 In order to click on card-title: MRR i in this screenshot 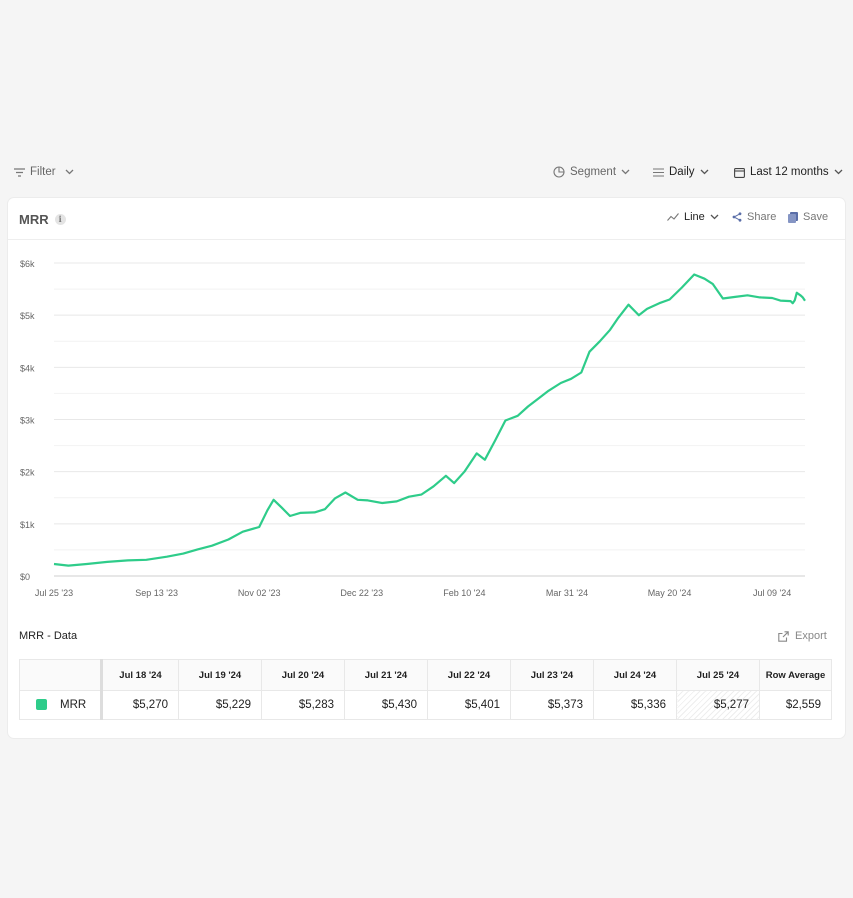, I will do `click(42, 219)`.